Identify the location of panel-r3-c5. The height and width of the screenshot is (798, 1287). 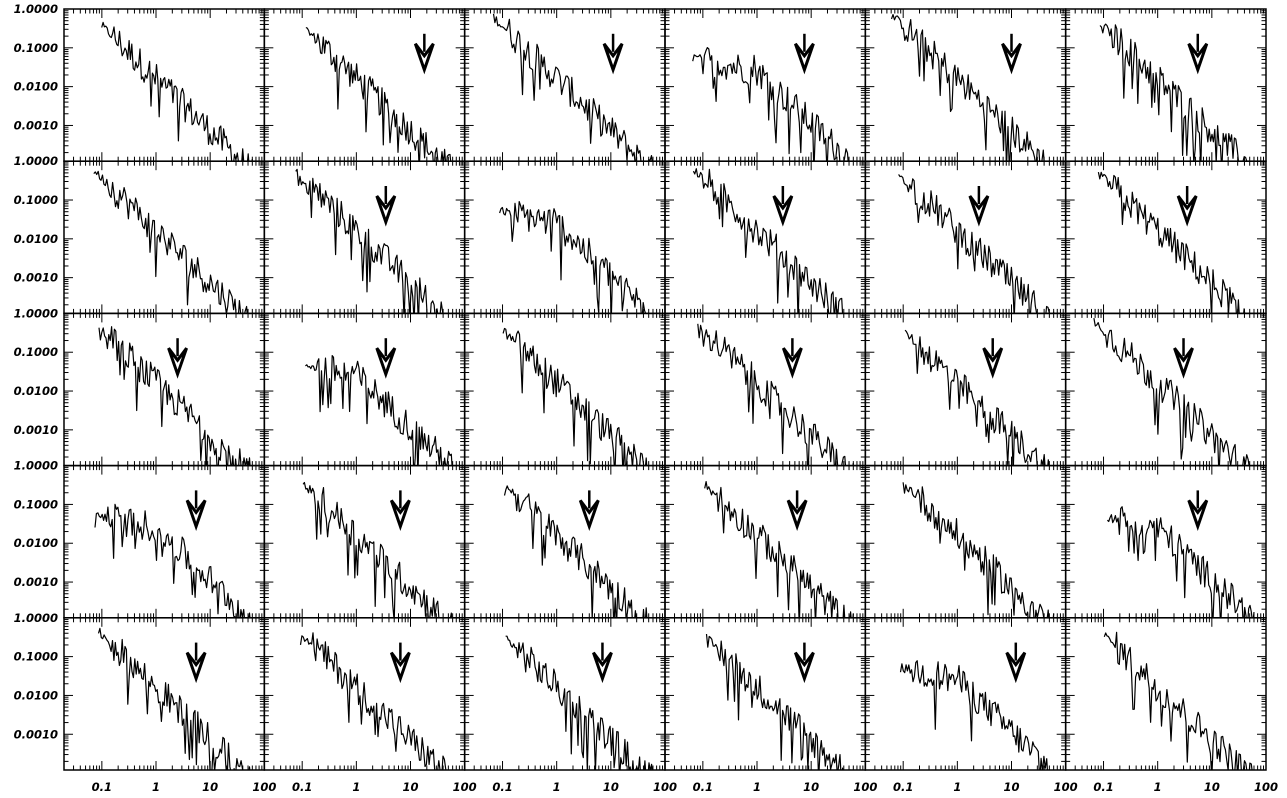
(965, 389).